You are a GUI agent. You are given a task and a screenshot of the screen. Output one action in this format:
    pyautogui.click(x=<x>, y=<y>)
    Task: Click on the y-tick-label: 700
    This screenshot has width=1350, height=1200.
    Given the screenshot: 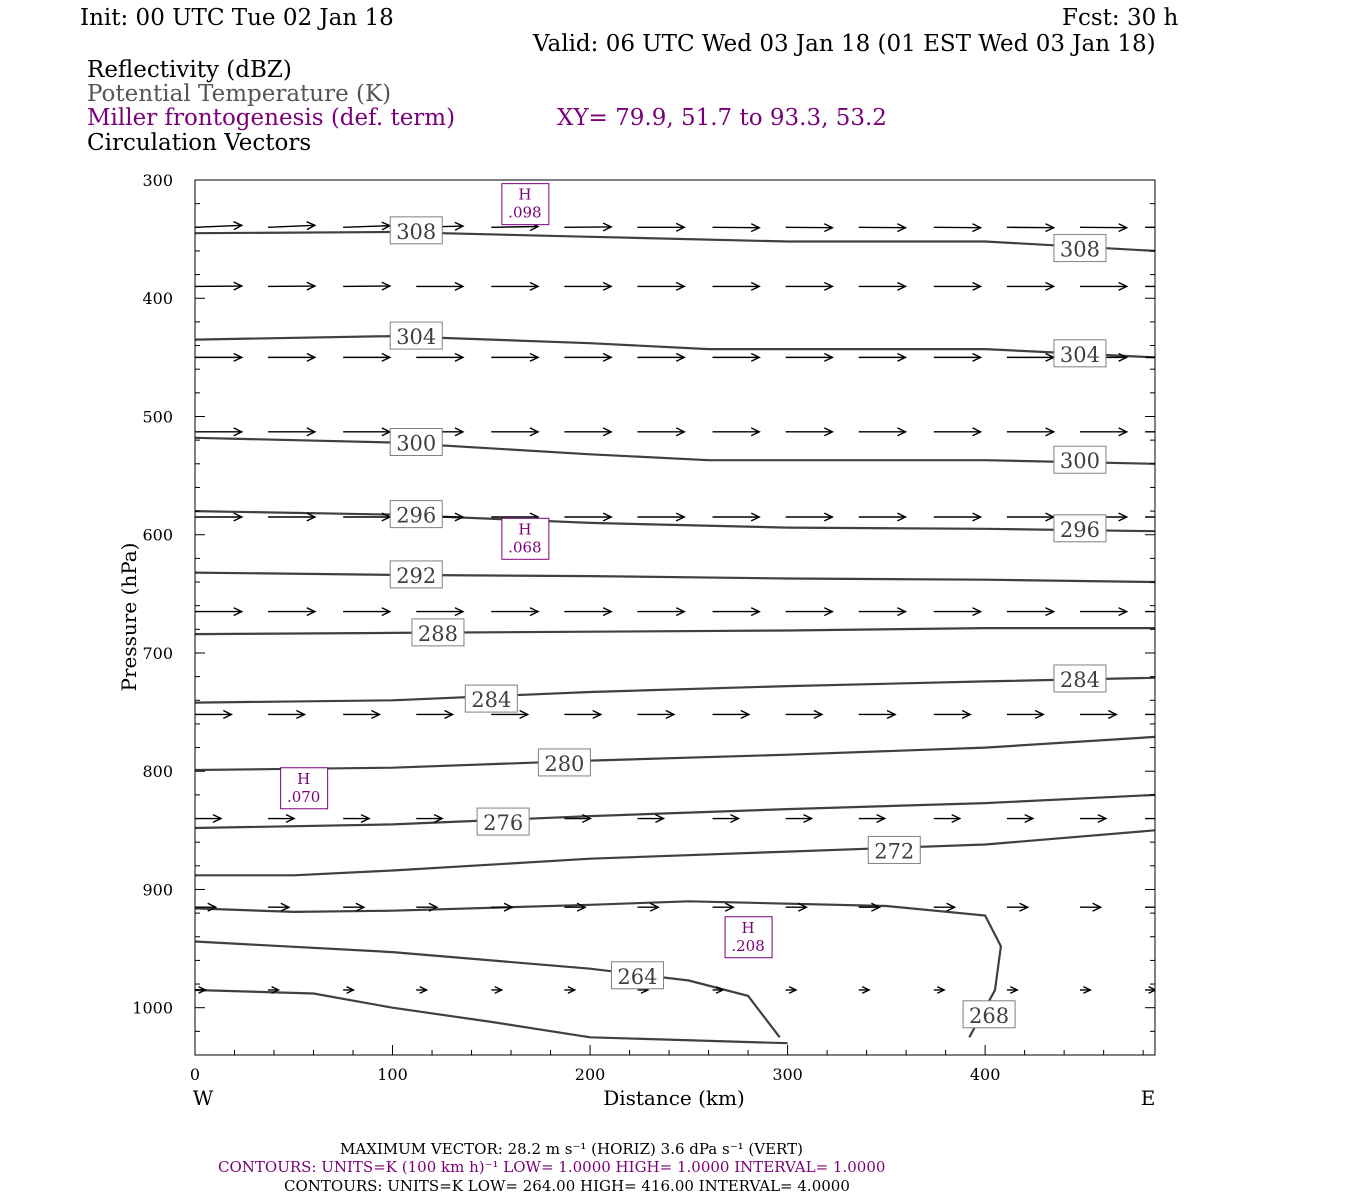 What is the action you would take?
    pyautogui.click(x=157, y=653)
    